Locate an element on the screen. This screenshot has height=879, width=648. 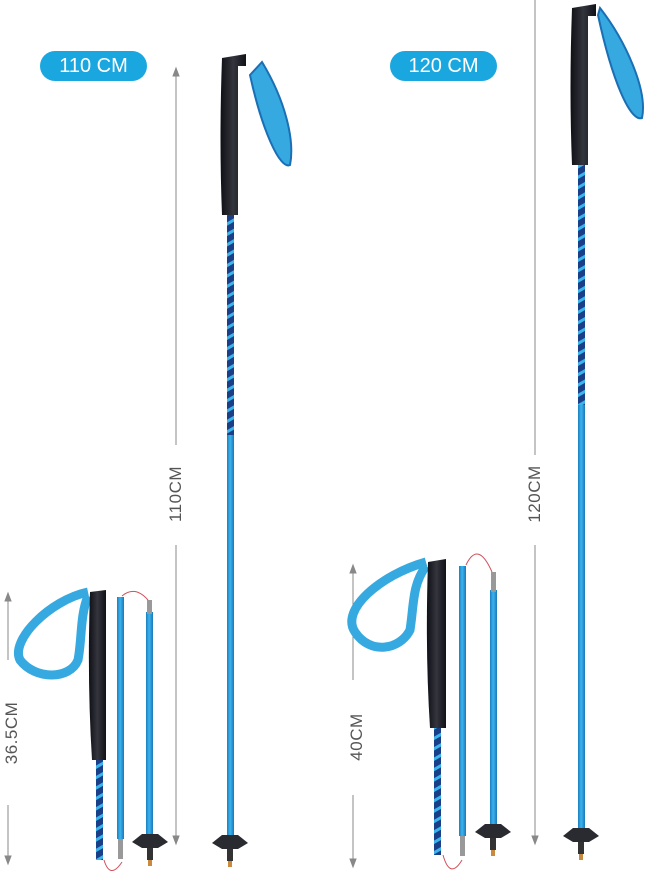
dimension-label-folded-long: 40CM is located at coordinates (356, 737).